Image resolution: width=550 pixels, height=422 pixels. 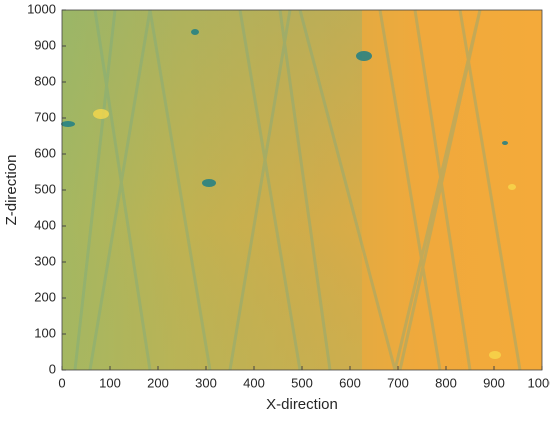 What do you see at coordinates (302, 404) in the screenshot?
I see `x-axis-label: X-direction` at bounding box center [302, 404].